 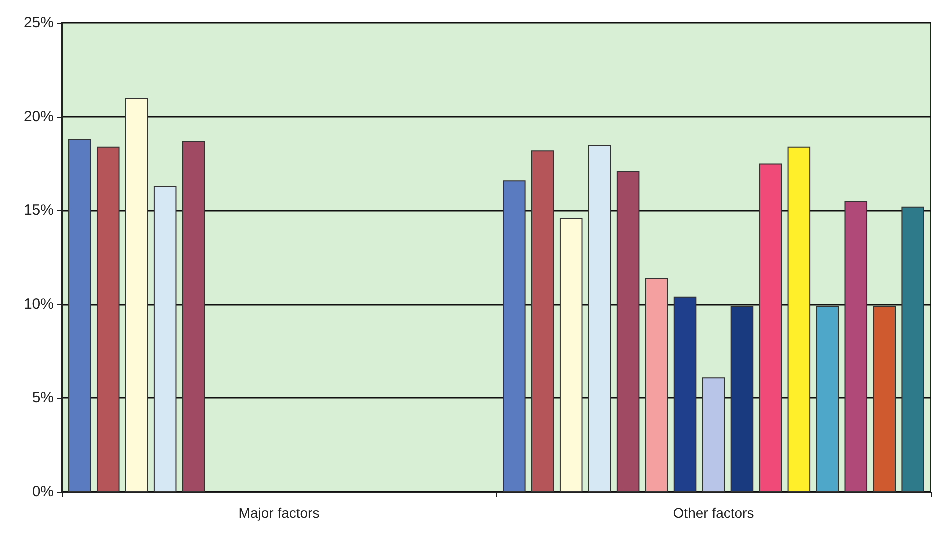 I want to click on y-tick-label: 20%, so click(x=39, y=117).